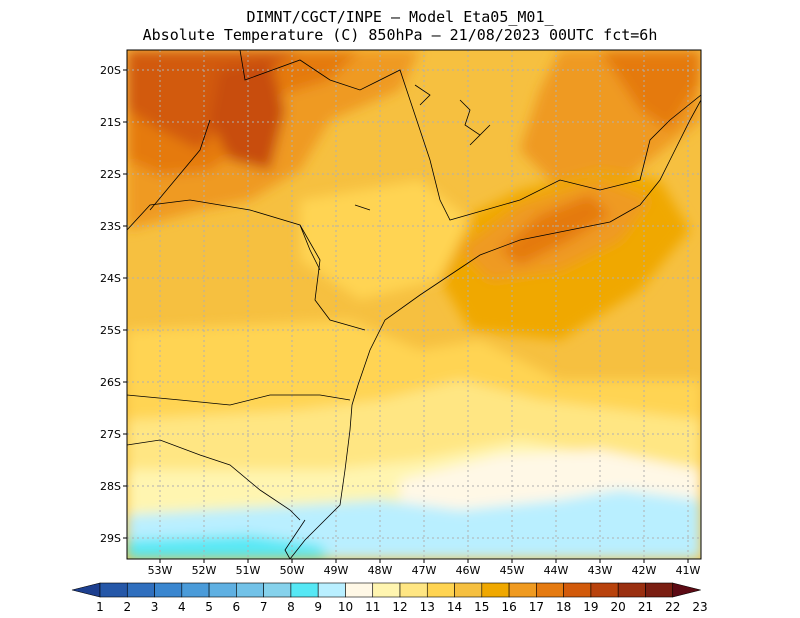 The height and width of the screenshot is (618, 800). I want to click on lat-label: 24S, so click(110, 278).